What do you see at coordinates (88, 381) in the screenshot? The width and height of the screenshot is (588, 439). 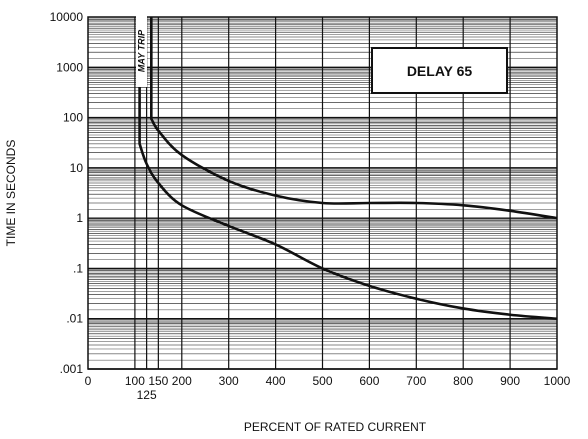 I see `x-tick-label: 0` at bounding box center [88, 381].